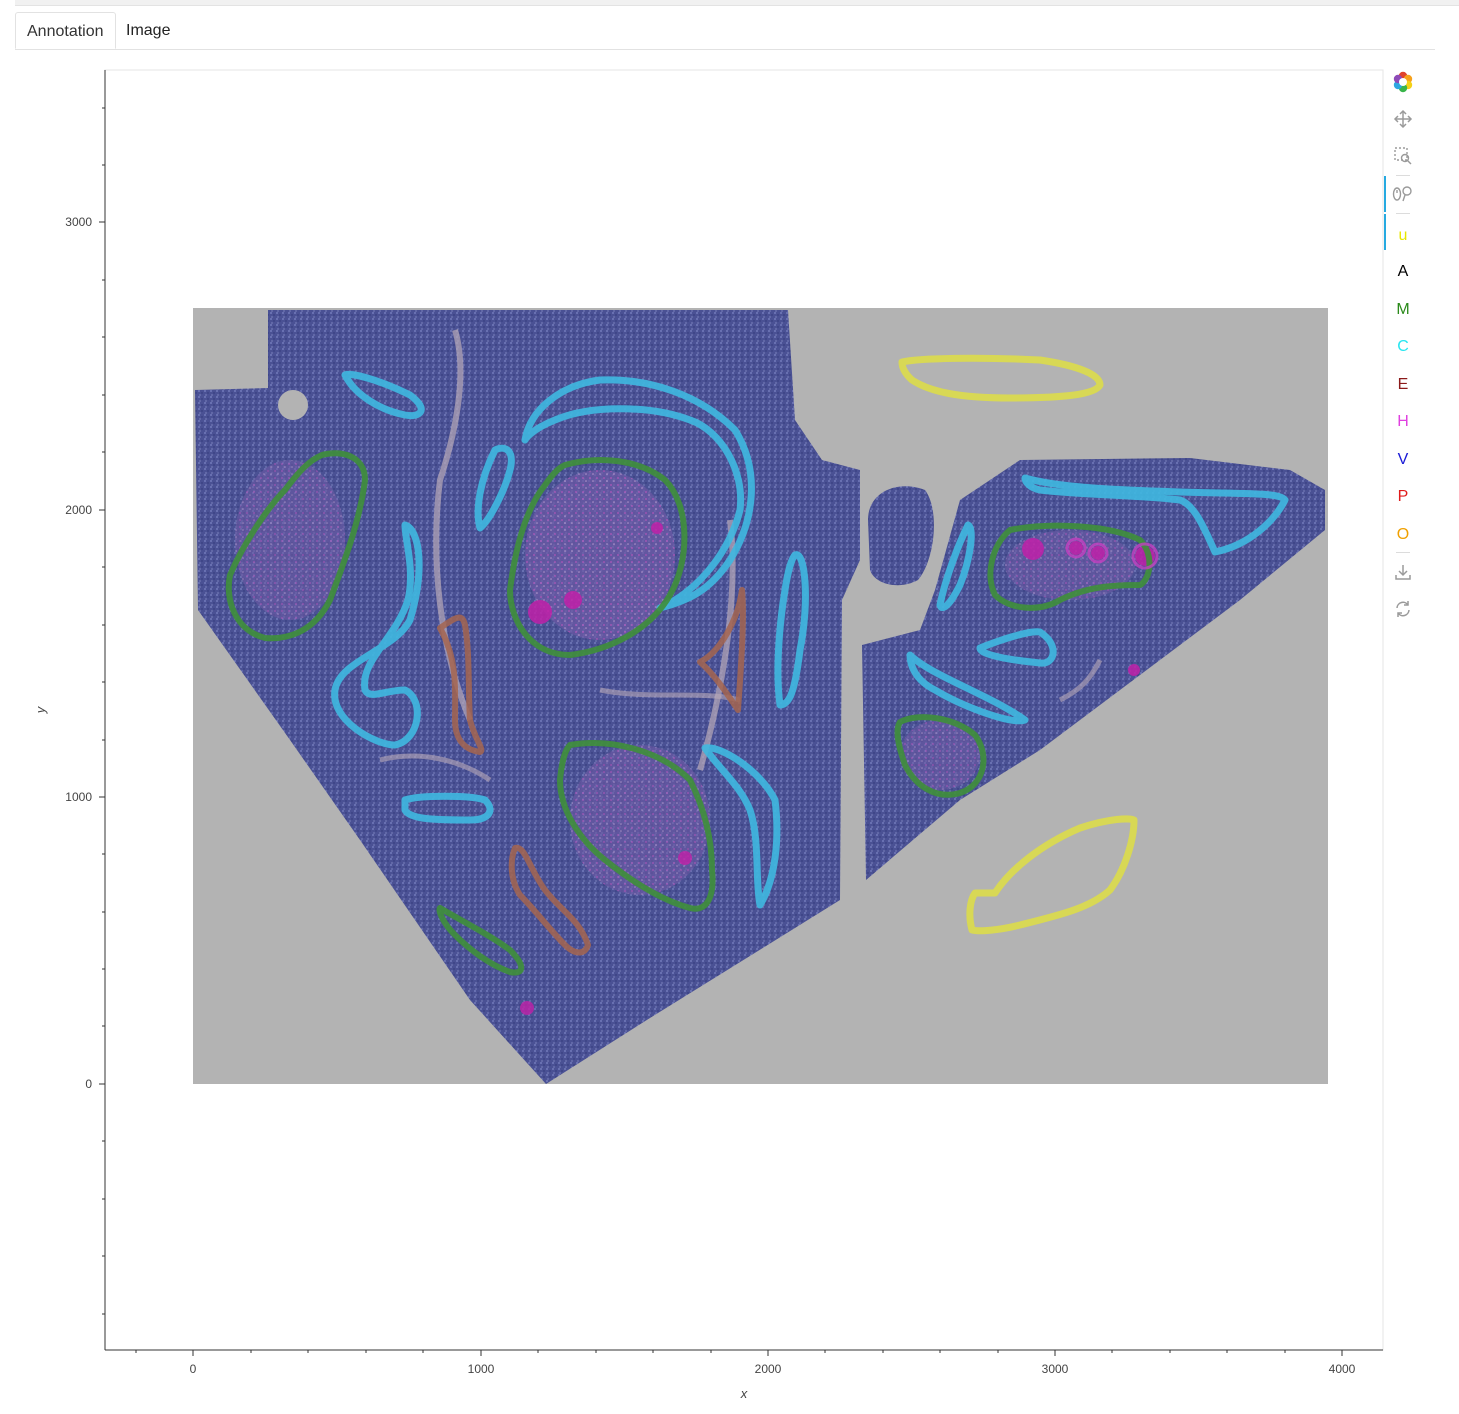 The width and height of the screenshot is (1459, 1414). Describe the element at coordinates (1403, 309) in the screenshot. I see `class-tool-m: M` at that location.